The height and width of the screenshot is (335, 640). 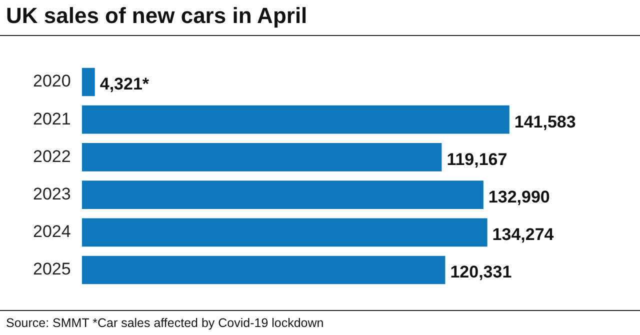 What do you see at coordinates (51, 118) in the screenshot?
I see `y-tick-label: 2021` at bounding box center [51, 118].